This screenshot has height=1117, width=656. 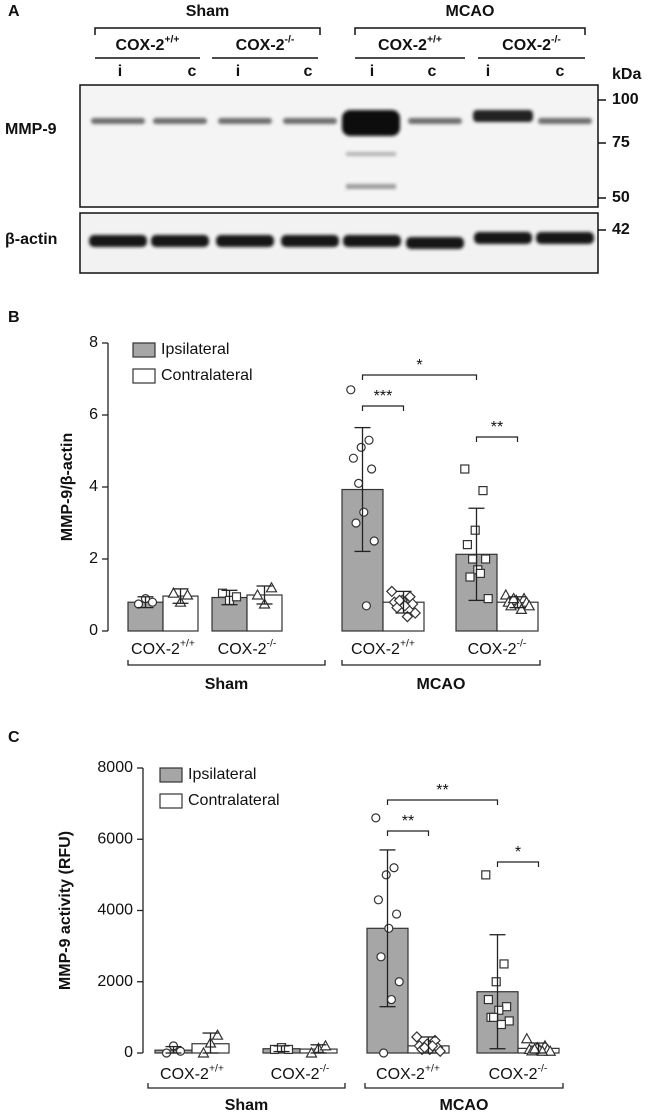 I want to click on legend-label: Contralateral, so click(x=234, y=800).